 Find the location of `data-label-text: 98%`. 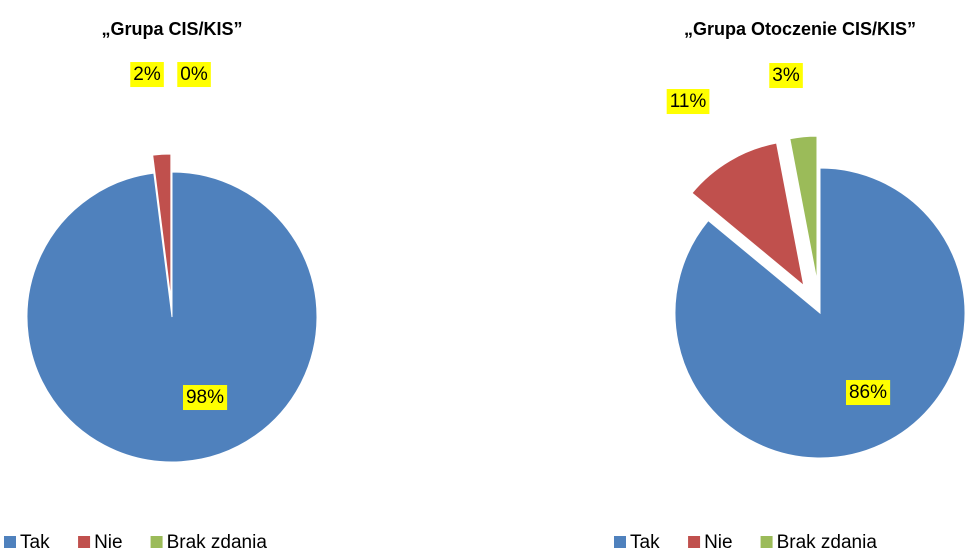

data-label-text: 98% is located at coordinates (205, 397).